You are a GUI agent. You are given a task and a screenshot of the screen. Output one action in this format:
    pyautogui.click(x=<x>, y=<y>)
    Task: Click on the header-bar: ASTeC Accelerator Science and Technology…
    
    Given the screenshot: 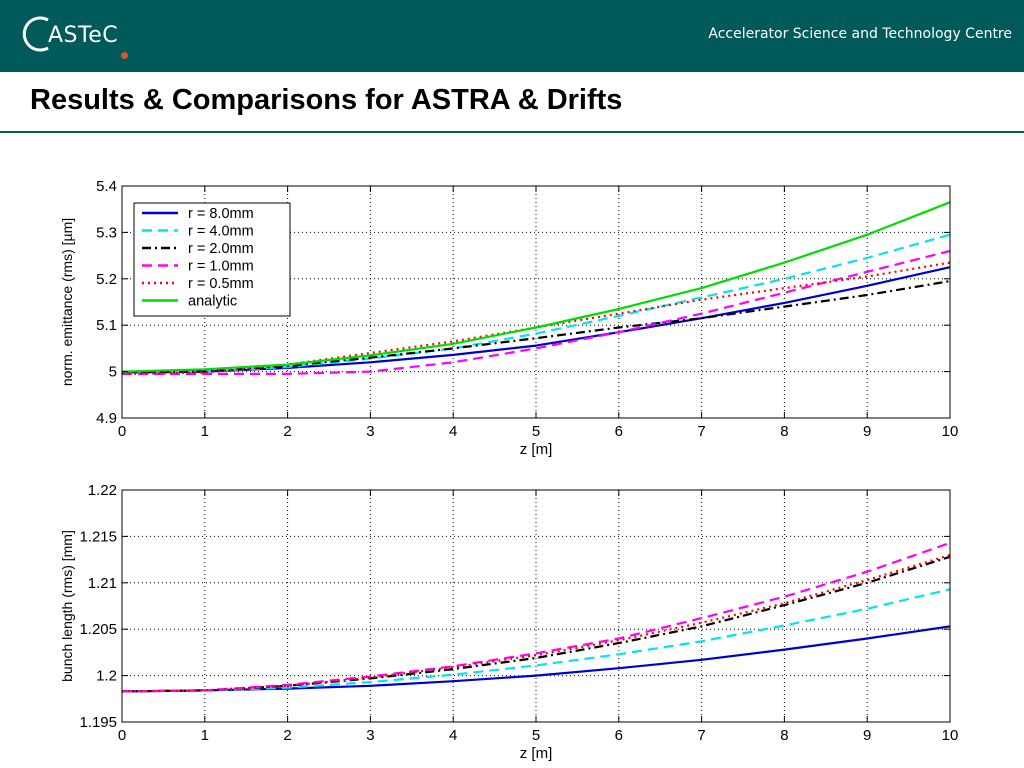 What is the action you would take?
    pyautogui.click(x=512, y=36)
    